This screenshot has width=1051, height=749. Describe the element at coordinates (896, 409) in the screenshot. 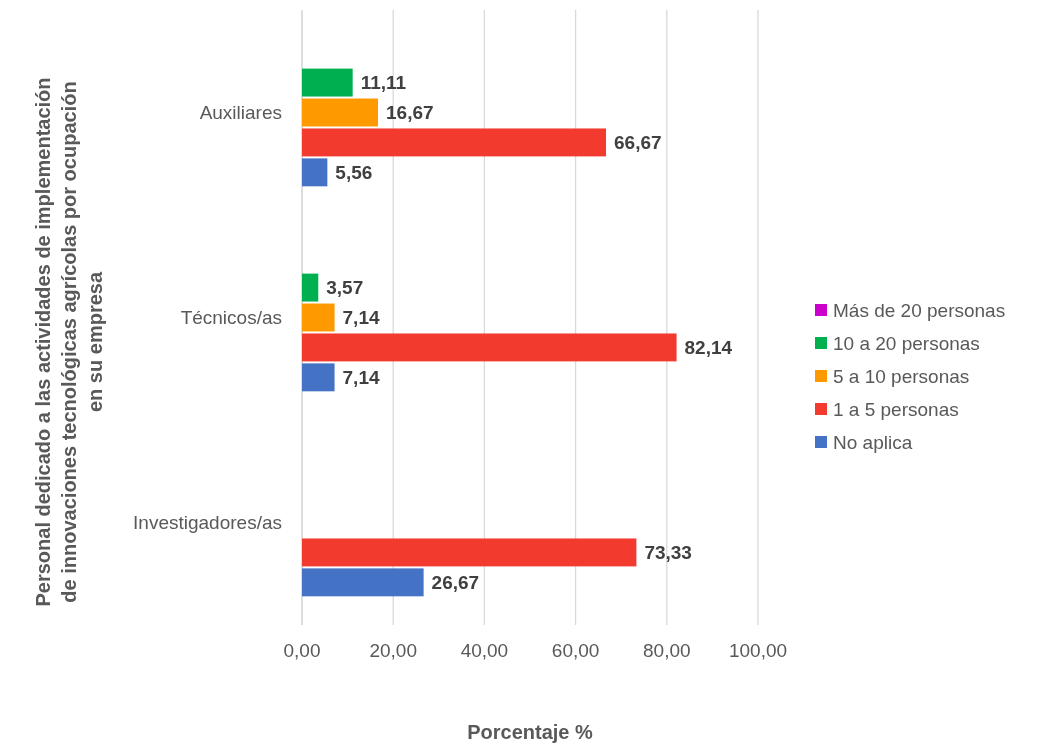

I see `legend-label: 1 a 5 personas` at that location.